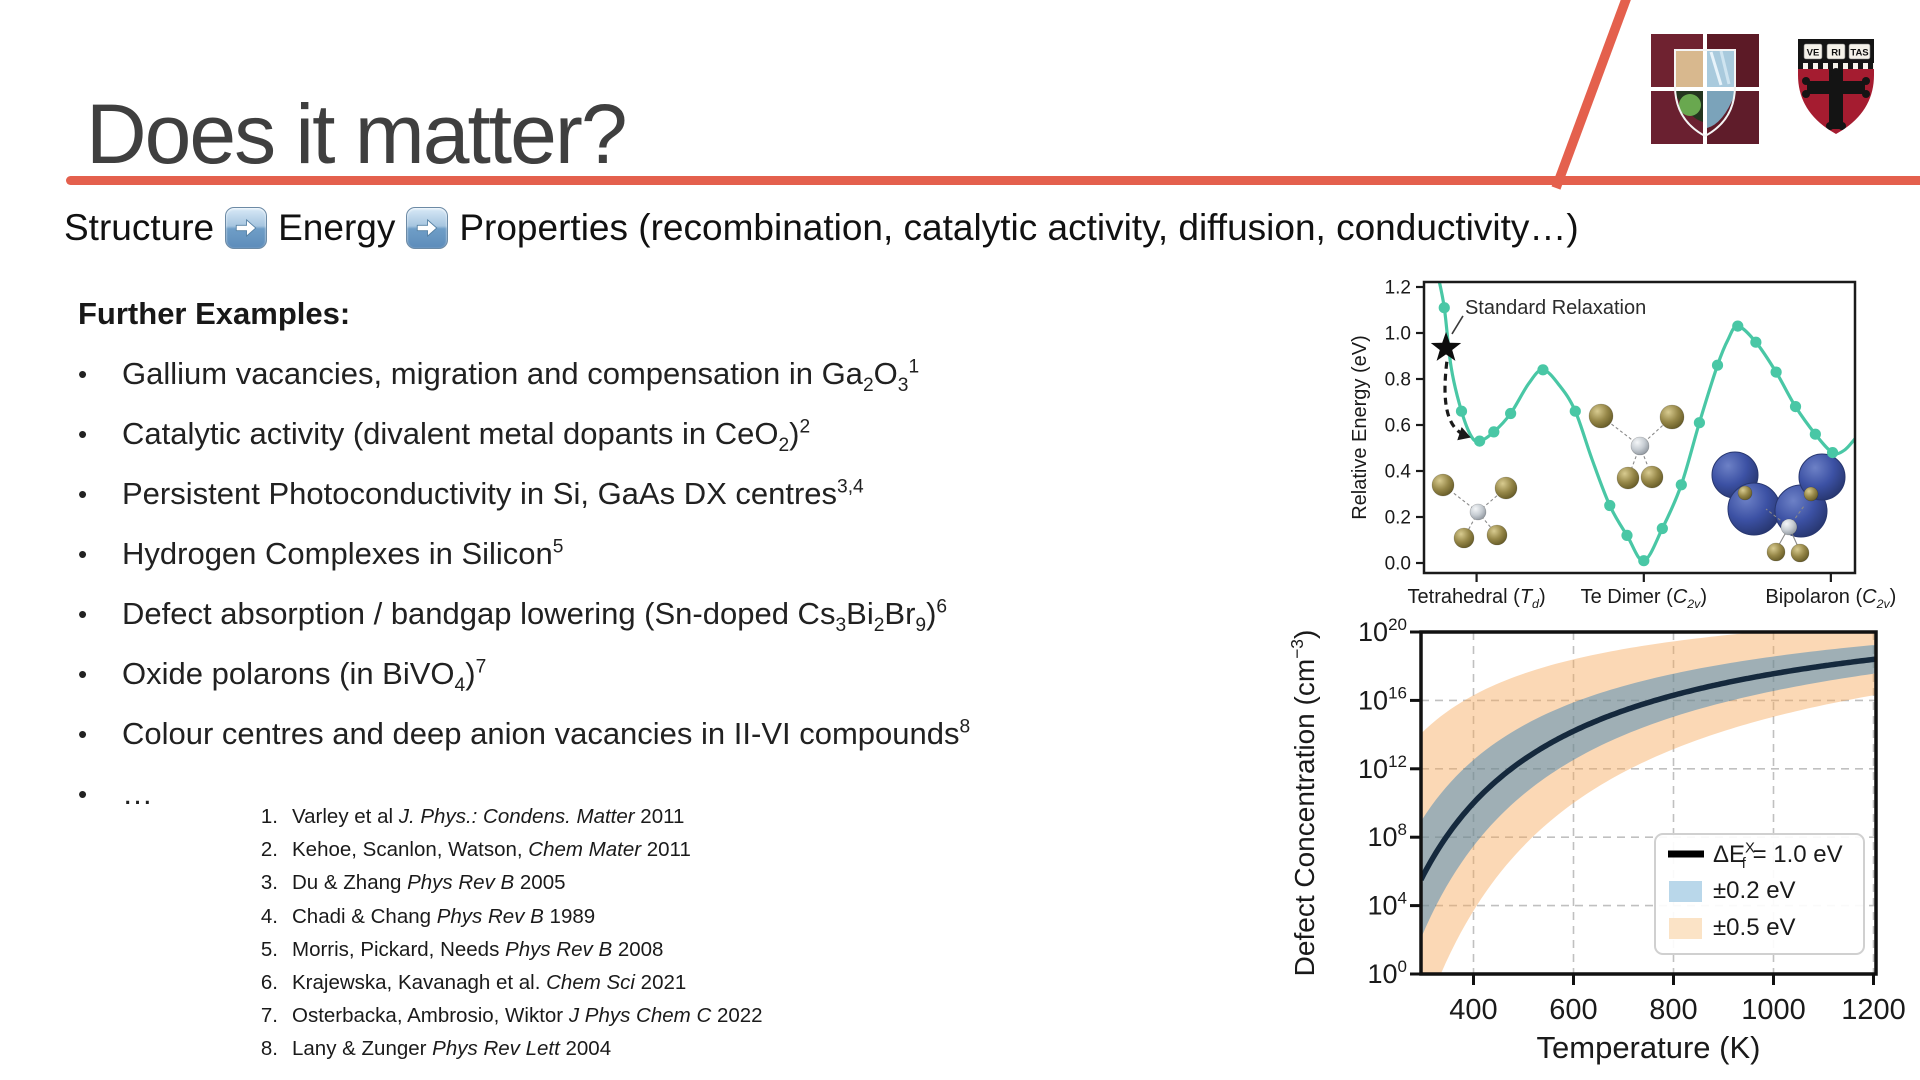 The height and width of the screenshot is (1080, 1920). What do you see at coordinates (269, 1016) in the screenshot?
I see `reference-number: 7.` at bounding box center [269, 1016].